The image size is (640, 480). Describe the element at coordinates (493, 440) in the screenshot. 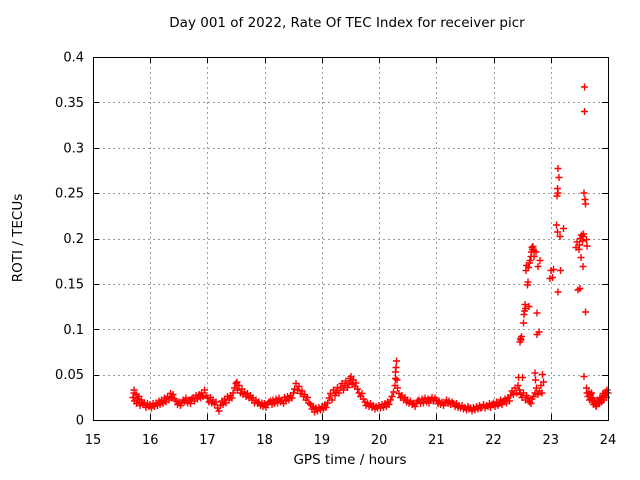

I see `x-tick-label: 22` at that location.